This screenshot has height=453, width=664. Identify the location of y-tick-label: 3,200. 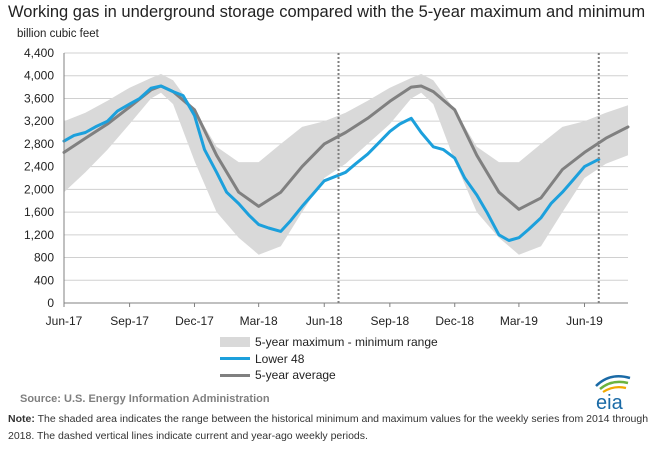
(39, 121).